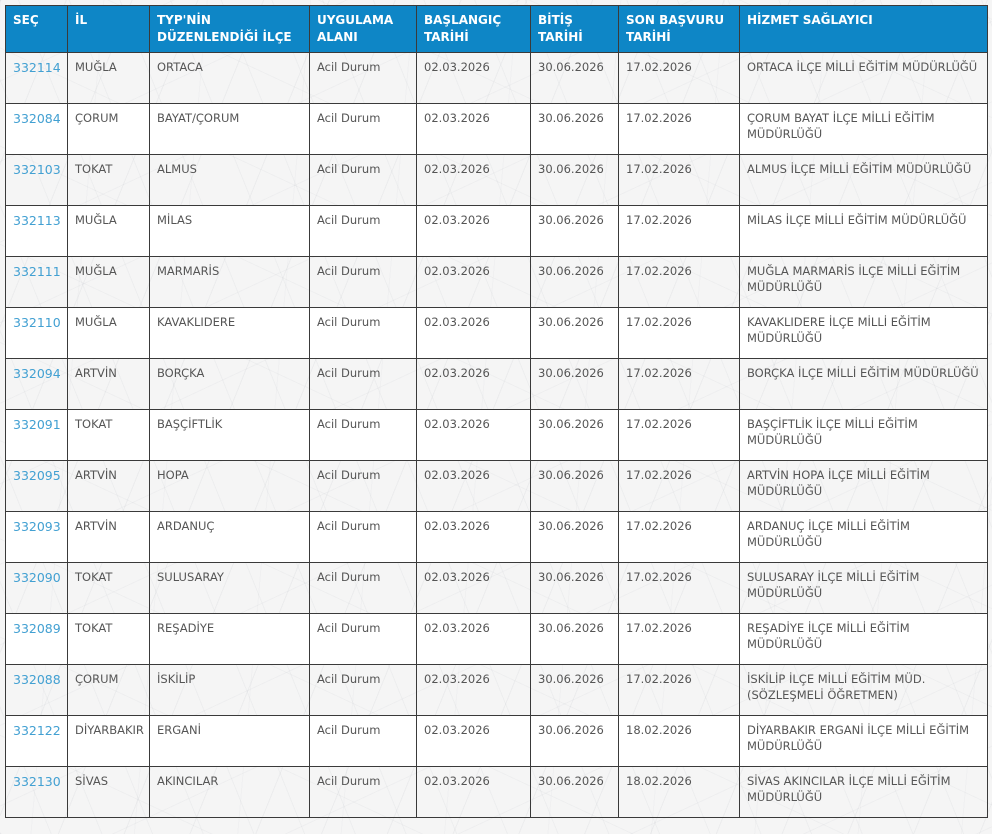 This screenshot has height=834, width=992. I want to click on header-hizmet_saglayici: HİZMET SAĞLAYICI, so click(863, 29).